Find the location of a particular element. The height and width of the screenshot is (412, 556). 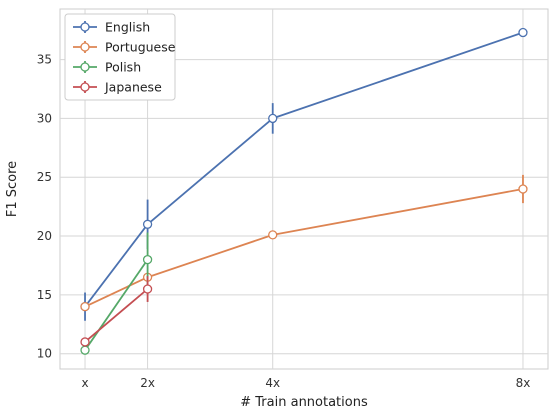

y-tick-label: 35 is located at coordinates (44, 60).